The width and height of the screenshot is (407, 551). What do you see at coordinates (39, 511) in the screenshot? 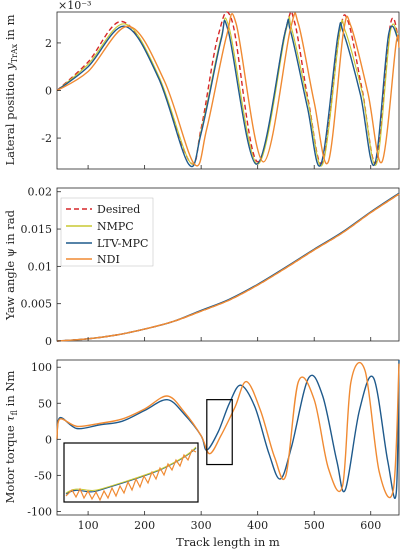
I see `y-tick-label: -100` at bounding box center [39, 511].